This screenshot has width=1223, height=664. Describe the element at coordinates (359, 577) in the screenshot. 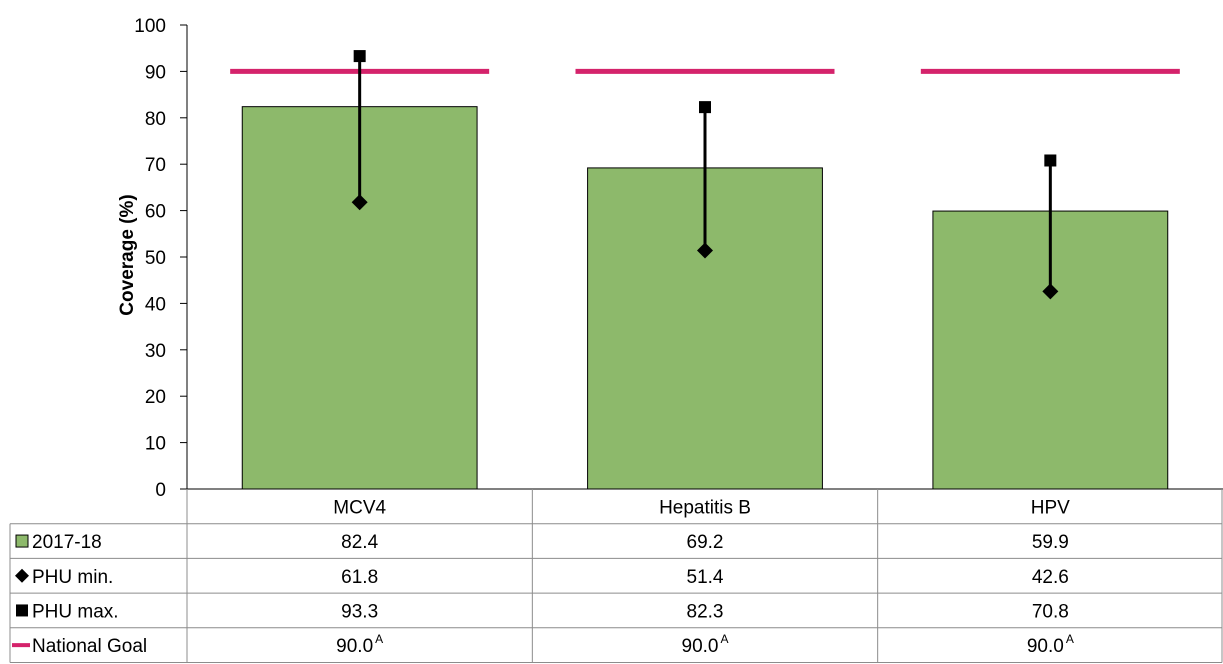

I see `data-label: 61.8` at that location.